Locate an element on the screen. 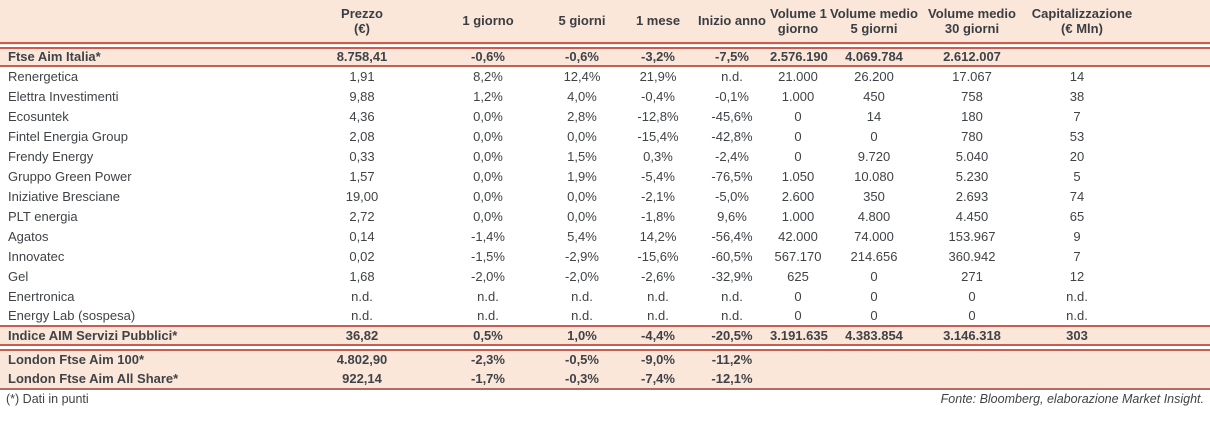  cell: 1.050 is located at coordinates (798, 176).